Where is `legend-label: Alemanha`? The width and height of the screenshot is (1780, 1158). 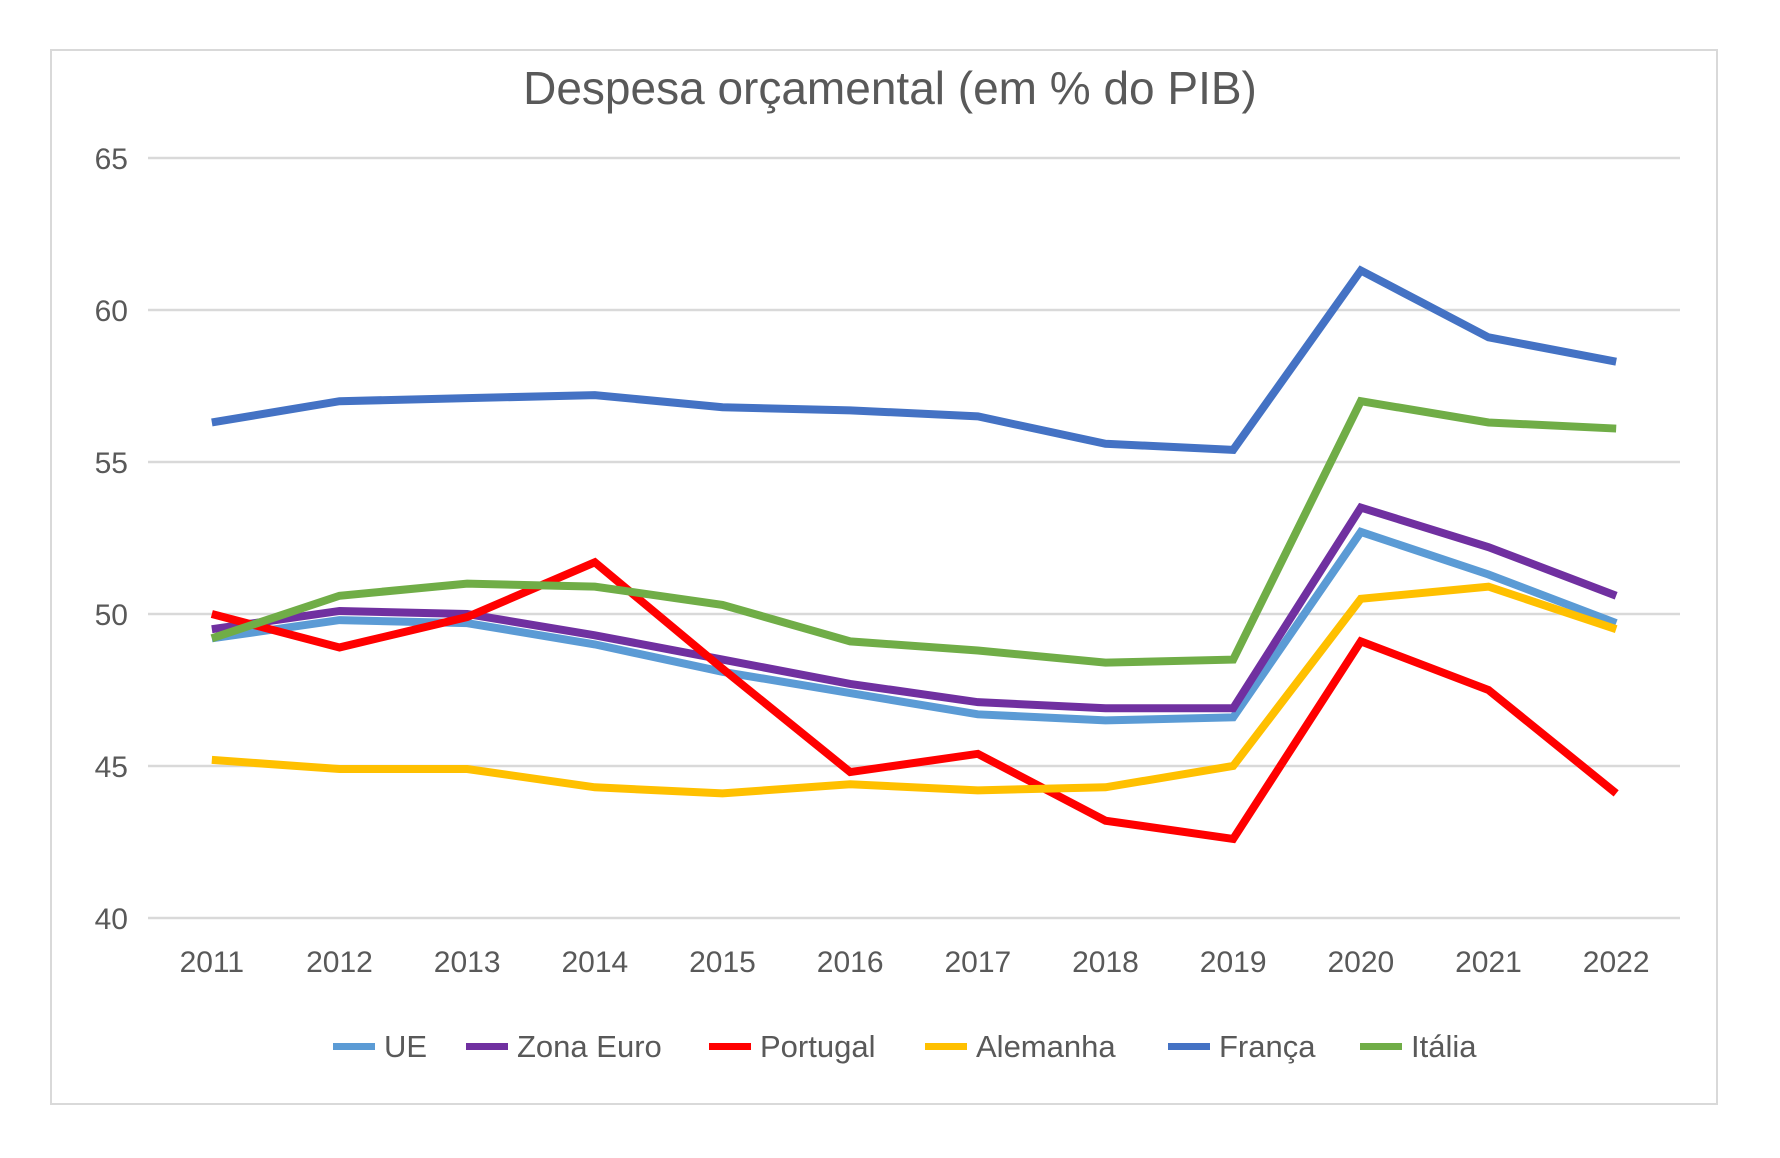
legend-label: Alemanha is located at coordinates (1046, 1046).